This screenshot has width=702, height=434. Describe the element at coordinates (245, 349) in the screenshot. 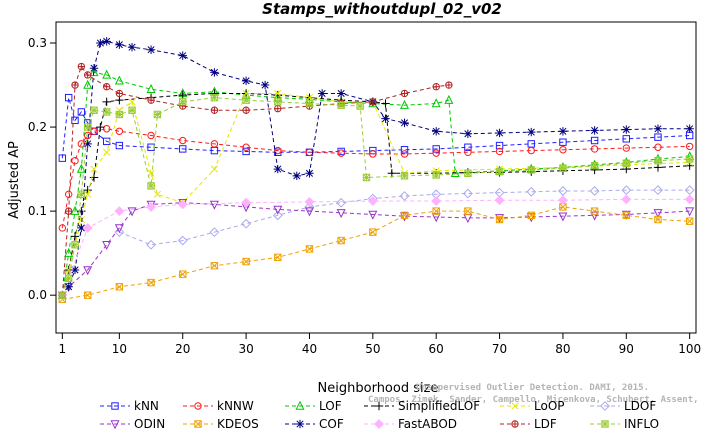

I see `x-tick-label: 30` at that location.